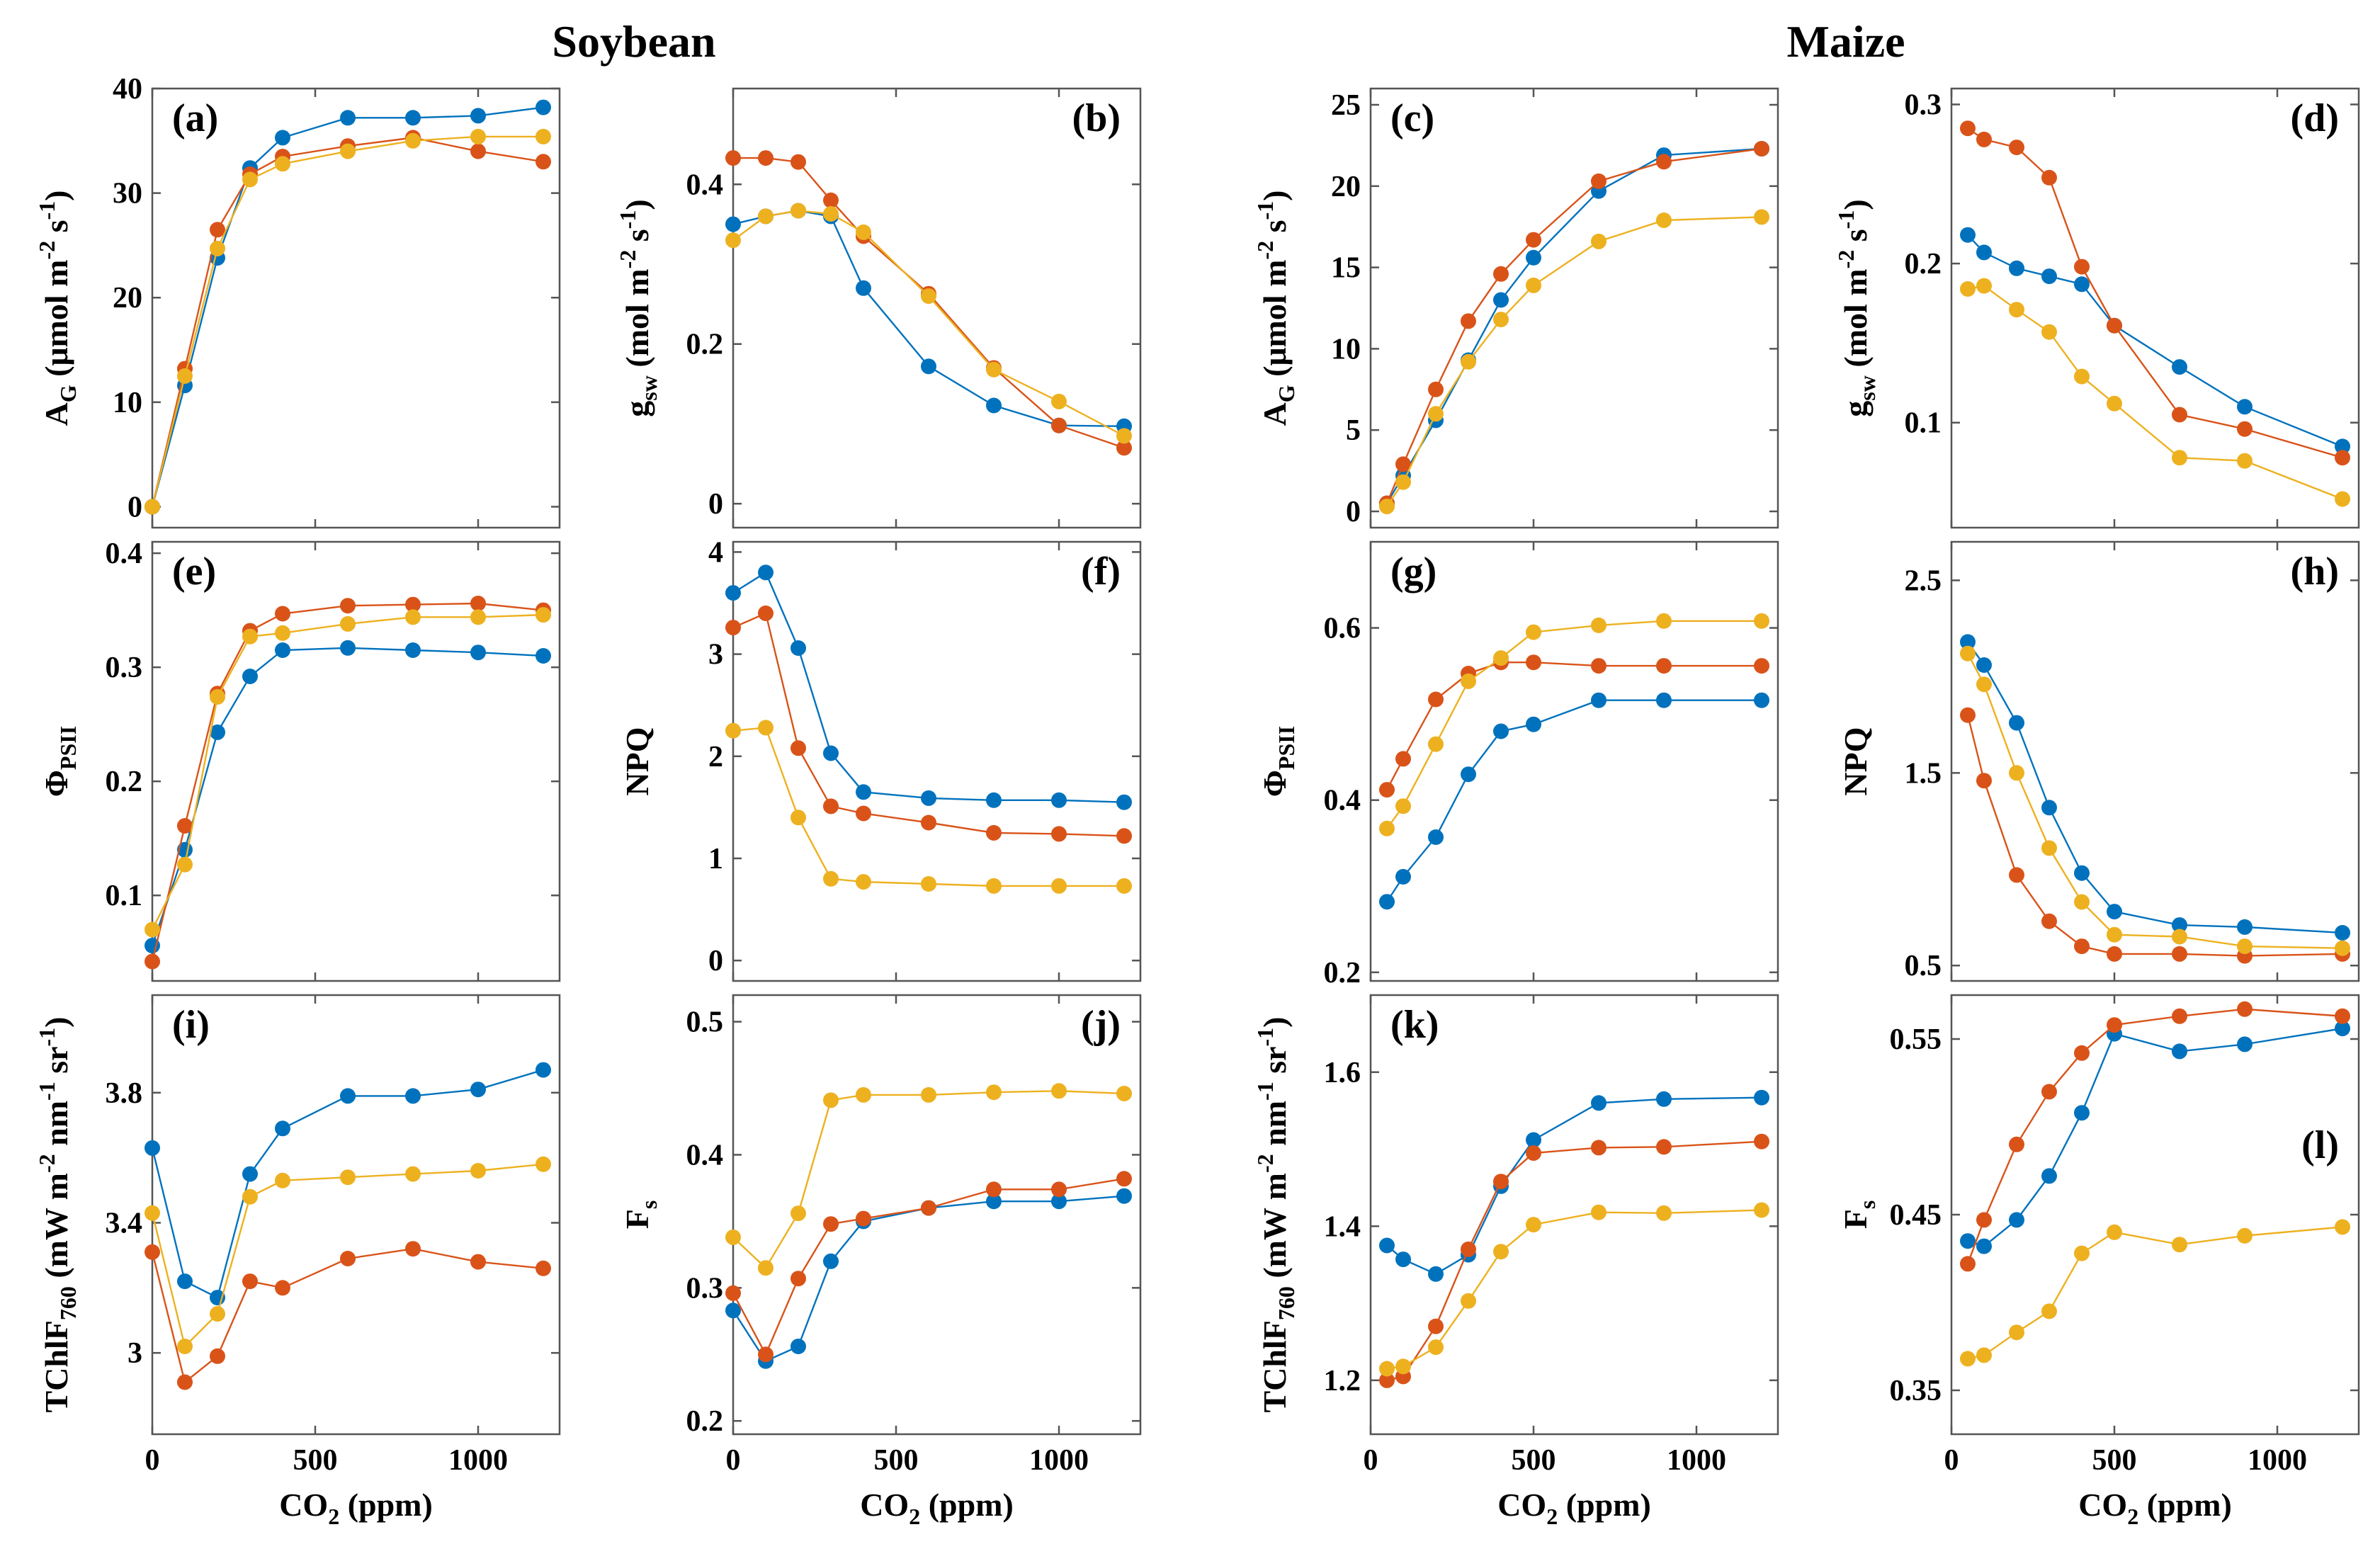 Image resolution: width=2380 pixels, height=1561 pixels. Describe the element at coordinates (1923, 580) in the screenshot. I see `y-tick-label: 2.5` at that location.